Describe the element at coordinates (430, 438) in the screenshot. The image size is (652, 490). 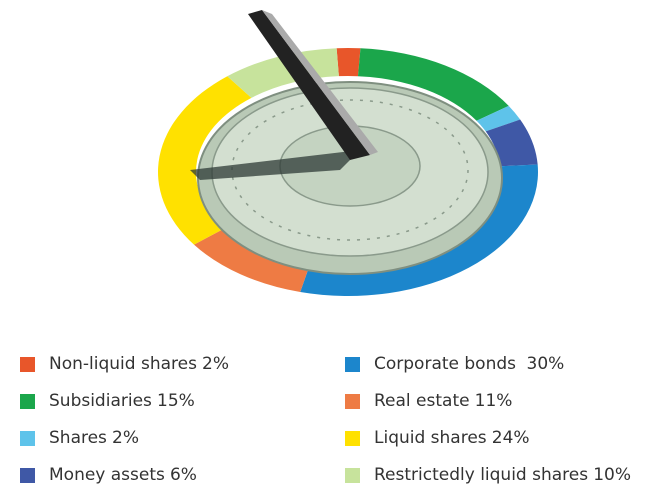
I see `legend-label: Liquid shares` at that location.